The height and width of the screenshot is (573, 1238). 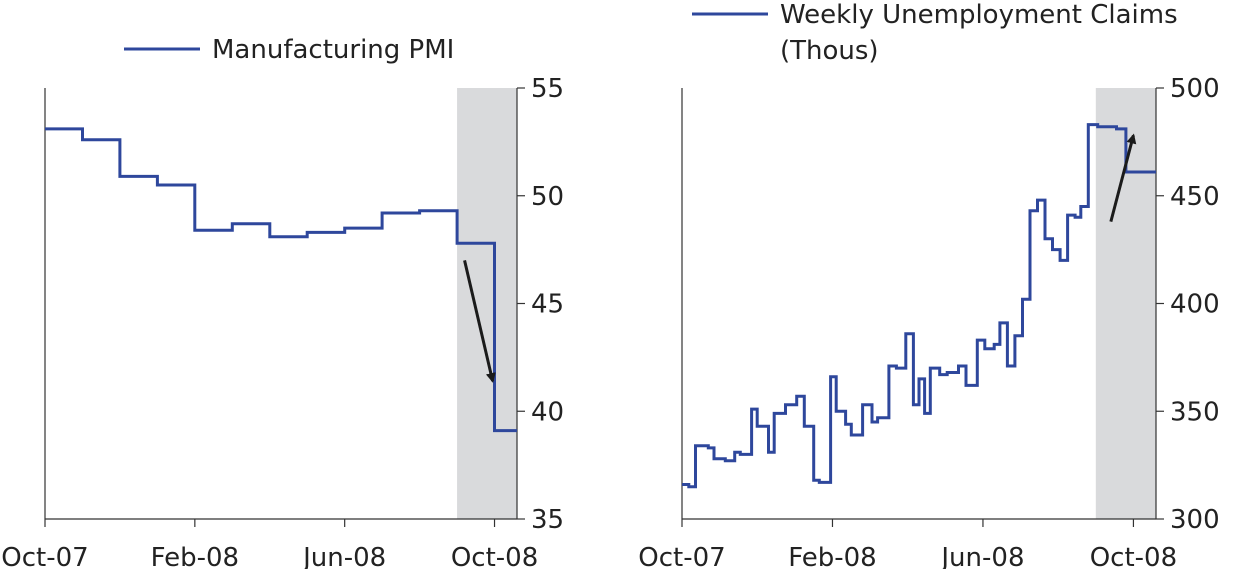 What do you see at coordinates (1195, 89) in the screenshot?
I see `y-tick-label: 500` at bounding box center [1195, 89].